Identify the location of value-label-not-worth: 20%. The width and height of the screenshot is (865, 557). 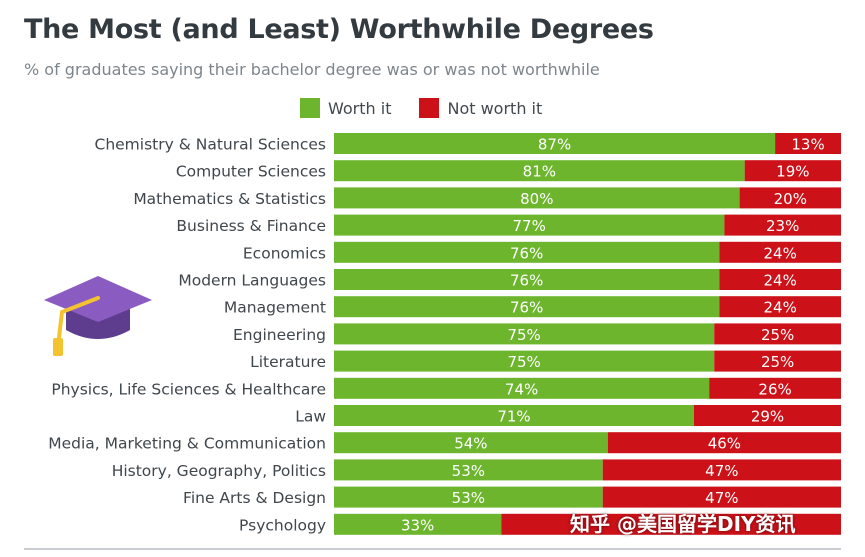
(790, 199).